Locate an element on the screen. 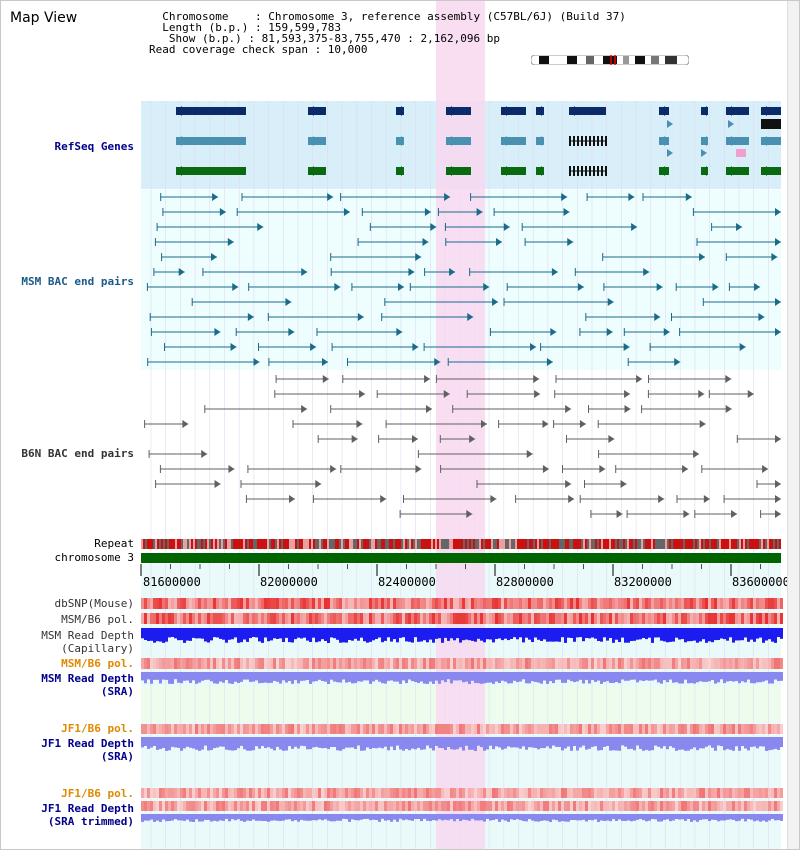 This screenshot has height=850, width=800. track-label-b6n-bac: B6N BAC end pairs is located at coordinates (77, 453).